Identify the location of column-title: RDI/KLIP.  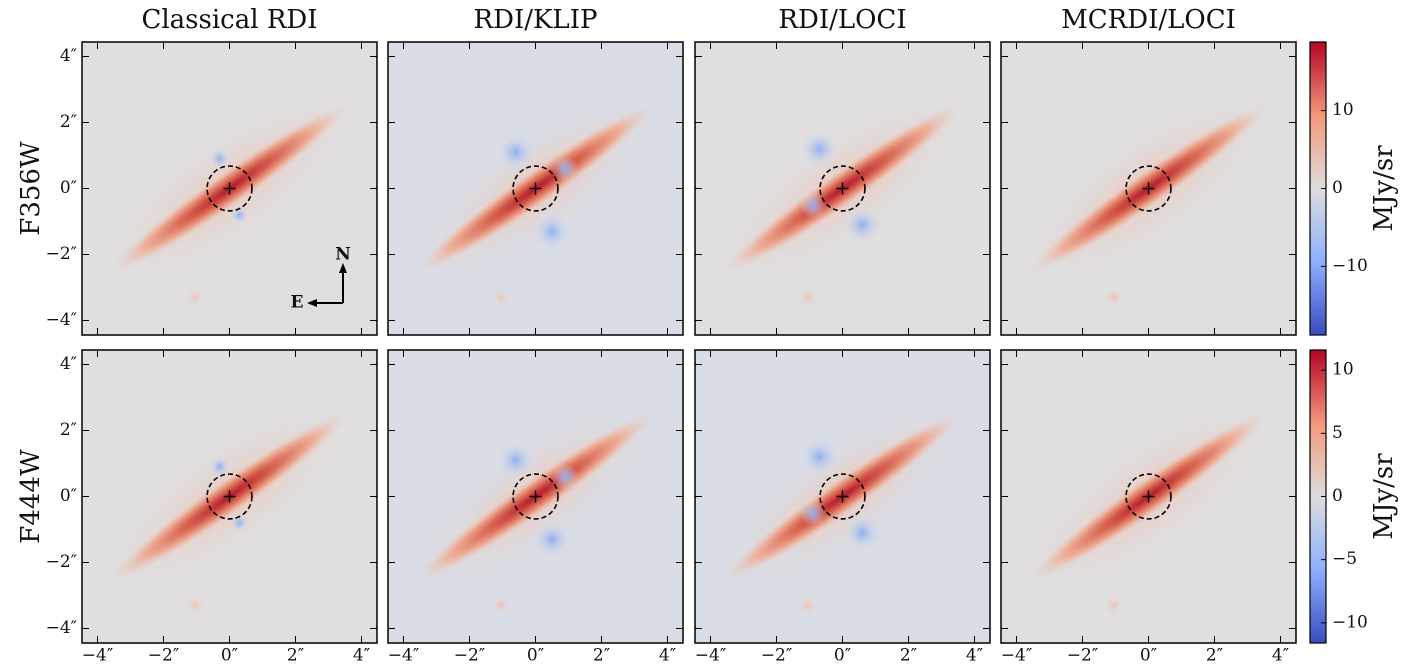
(536, 20).